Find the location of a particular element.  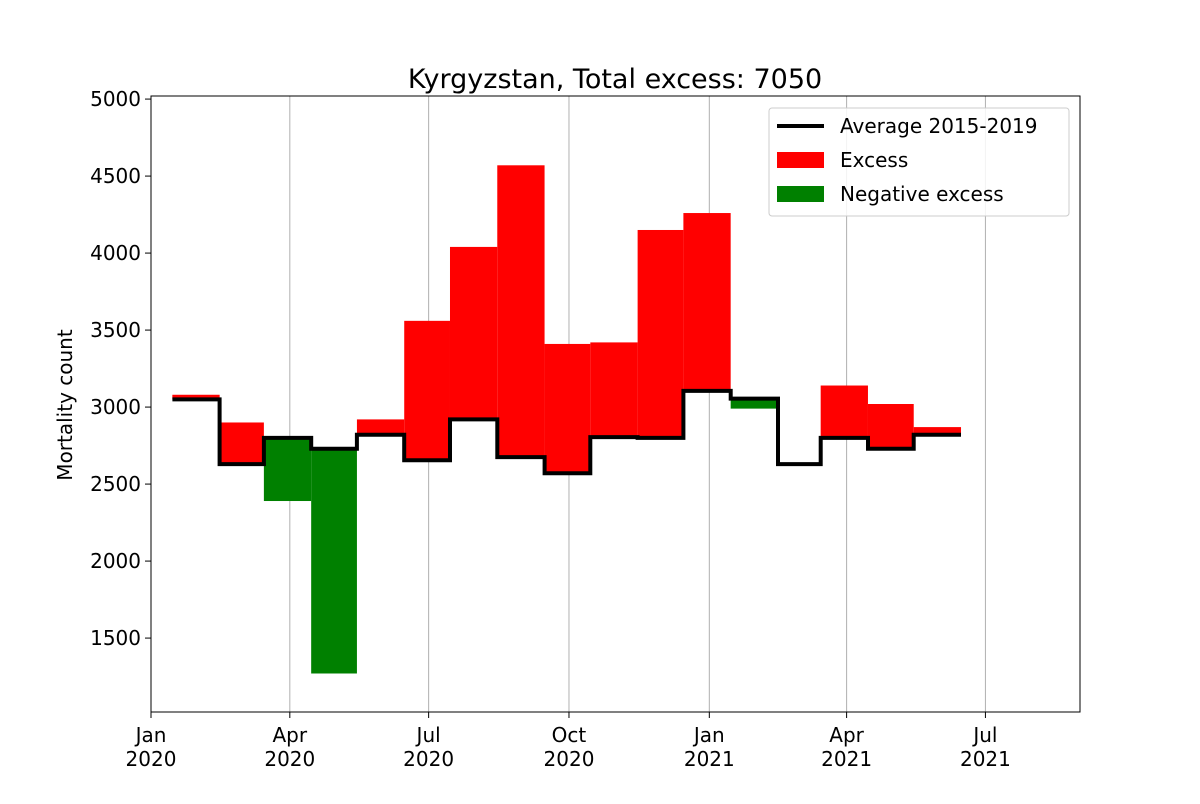

legend-swatch-negative is located at coordinates (800, 194).